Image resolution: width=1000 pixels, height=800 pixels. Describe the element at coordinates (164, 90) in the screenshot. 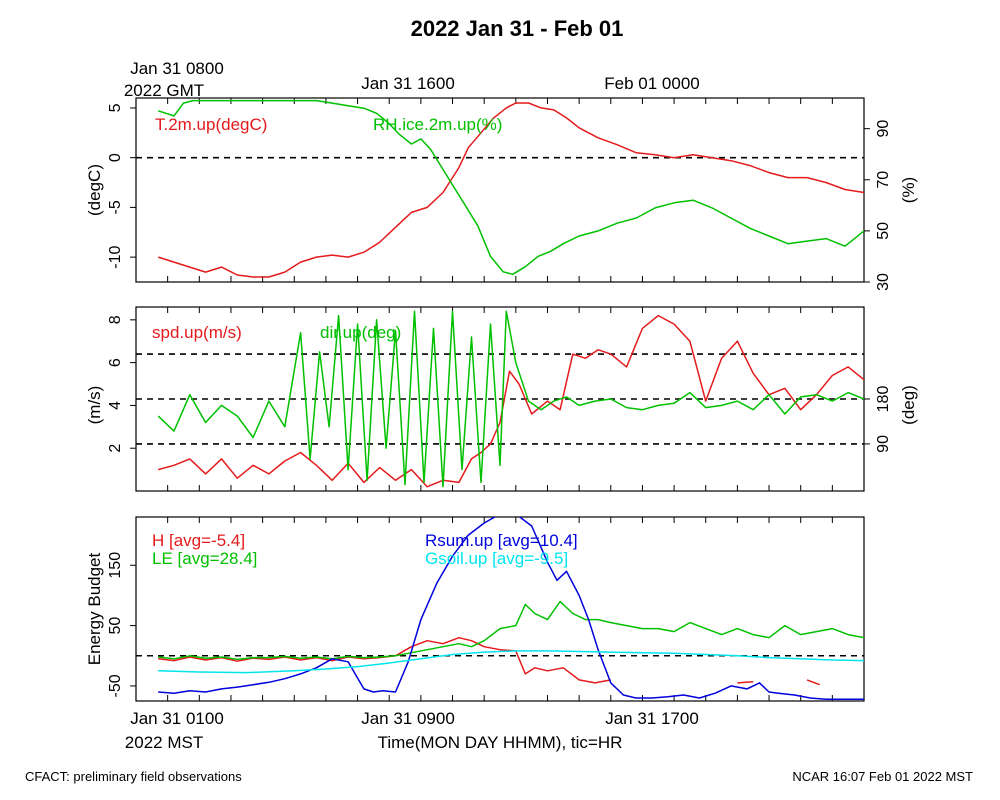

I see `gmt-year-label: 2022 GMT` at that location.